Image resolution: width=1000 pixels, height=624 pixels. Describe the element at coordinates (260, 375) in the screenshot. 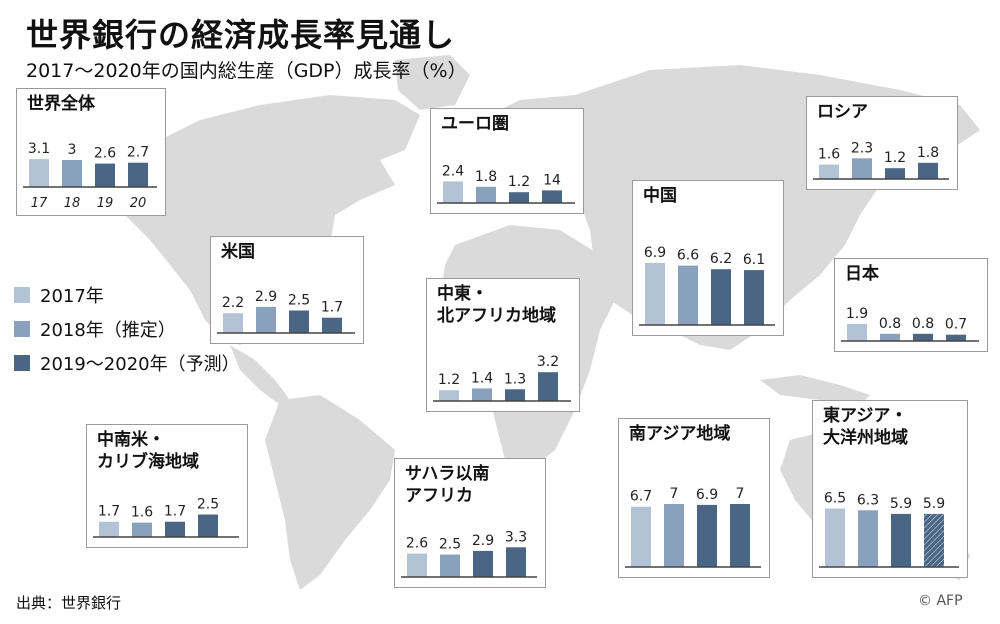

I see `central-america-shape` at that location.